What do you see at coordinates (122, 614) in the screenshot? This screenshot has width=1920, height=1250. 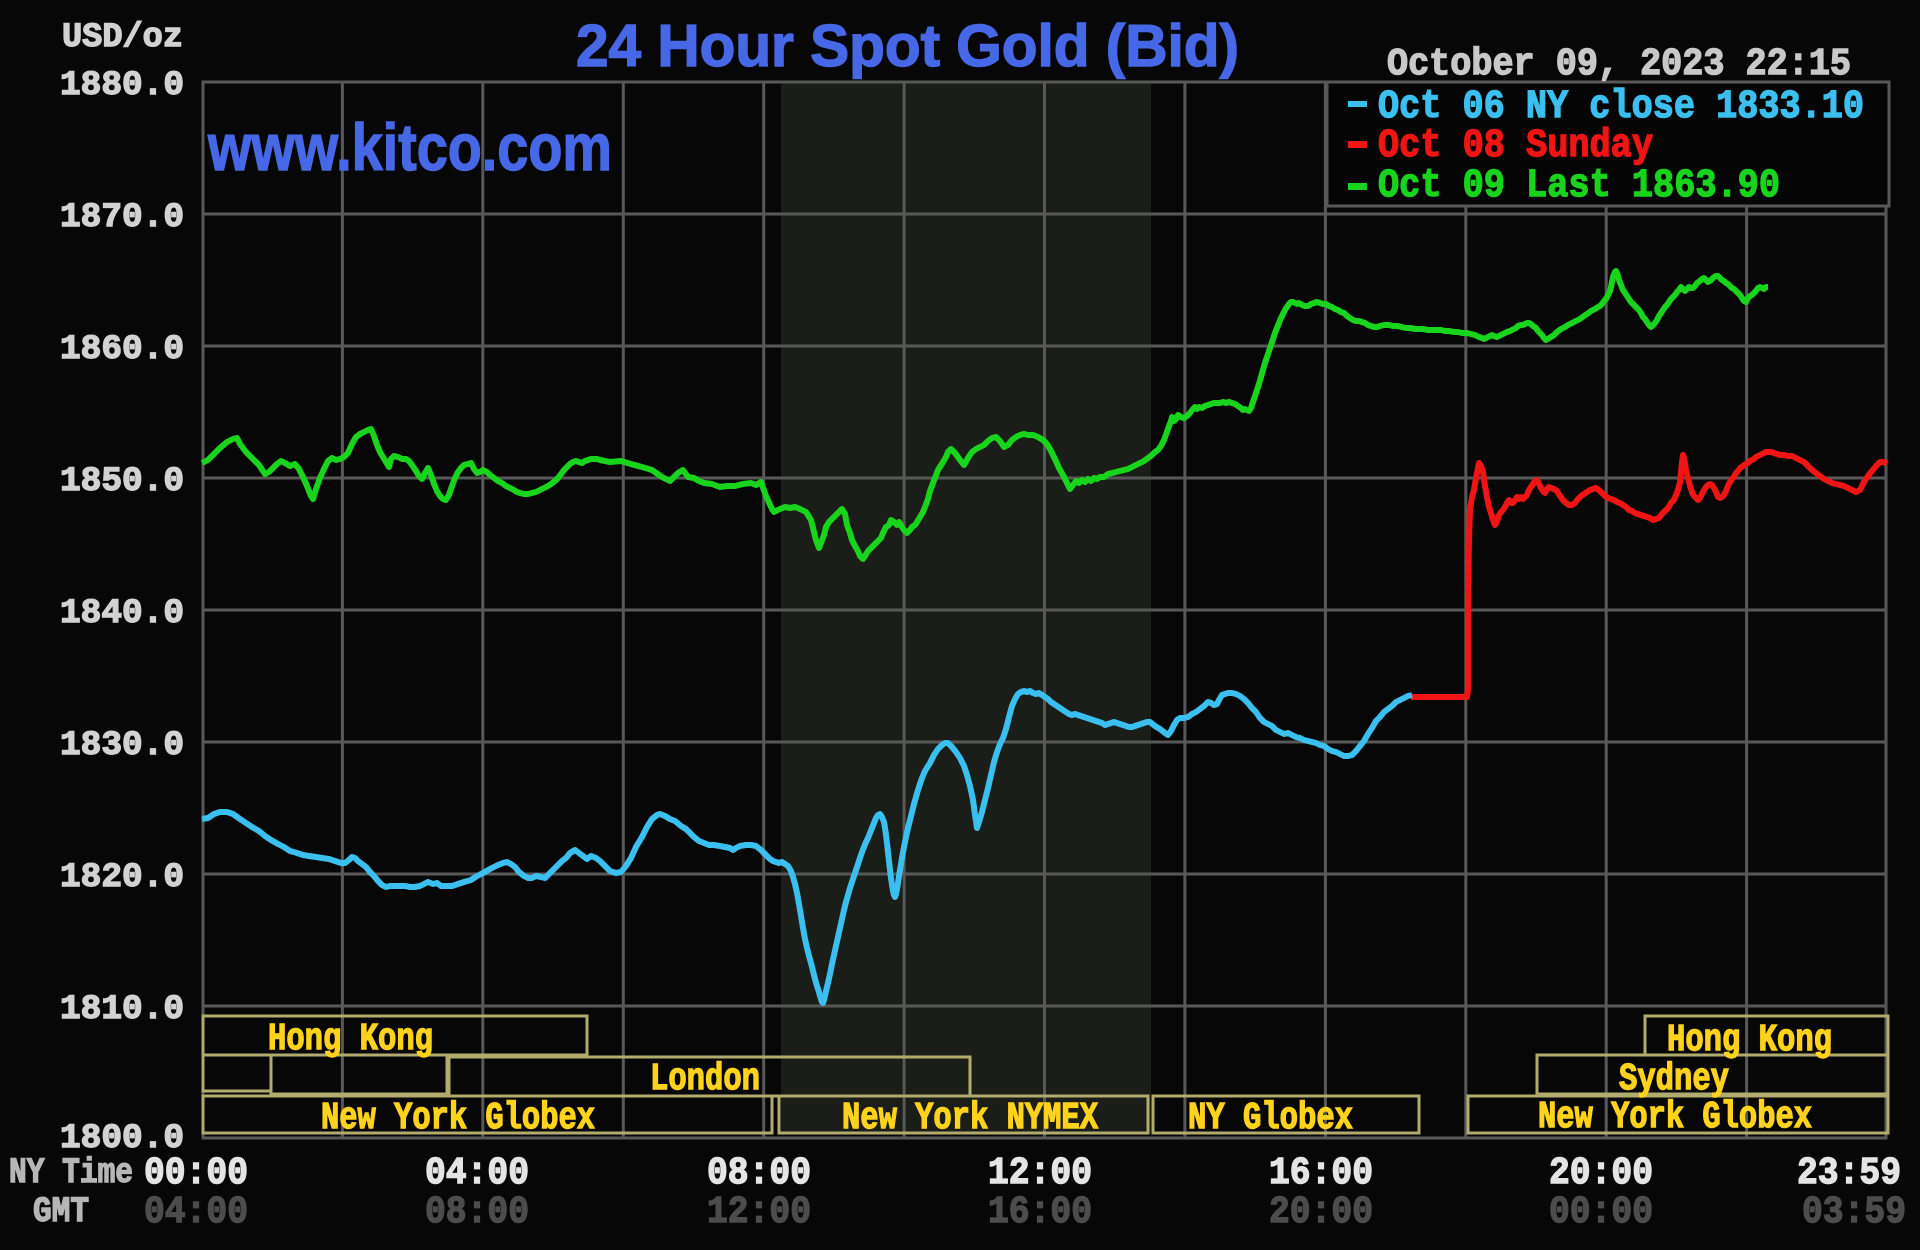 I see `svg-text: 1840.0` at bounding box center [122, 614].